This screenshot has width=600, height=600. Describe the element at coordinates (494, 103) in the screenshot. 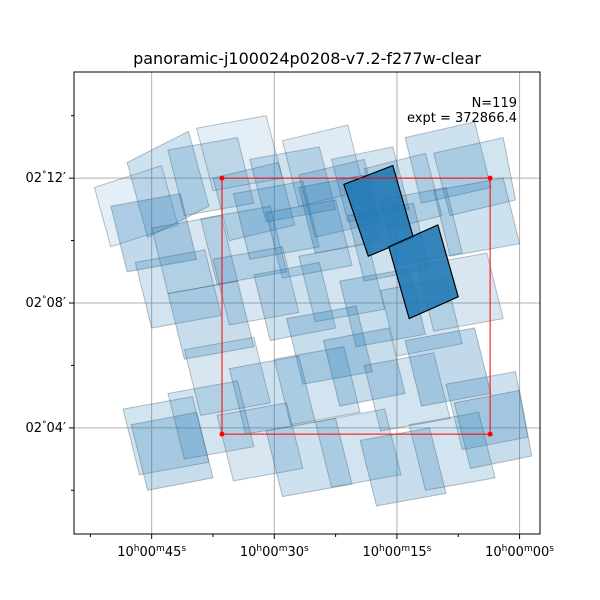

I see `count-annotation: N=119` at that location.